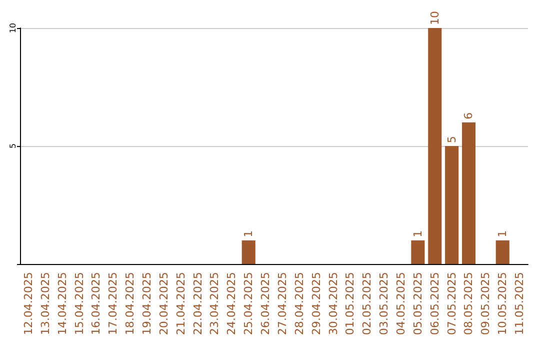 This screenshot has width=540, height=340. What do you see at coordinates (265, 304) in the screenshot?
I see `x-tick-label: 26.04.2025` at bounding box center [265, 304].